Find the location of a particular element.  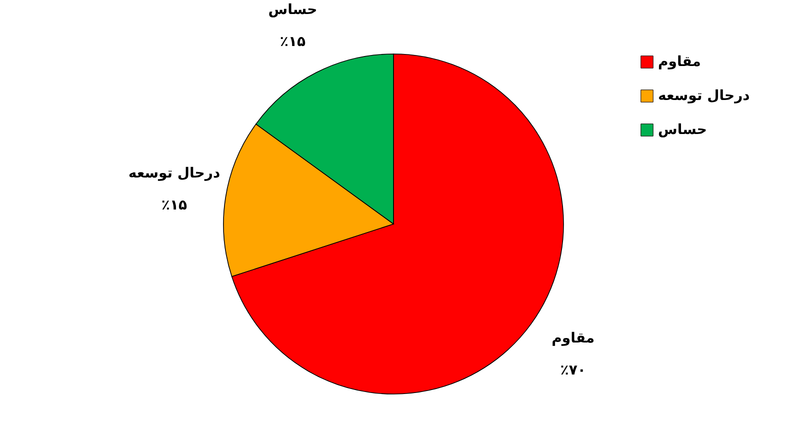

slice-label: مقاوم is located at coordinates (573, 338).